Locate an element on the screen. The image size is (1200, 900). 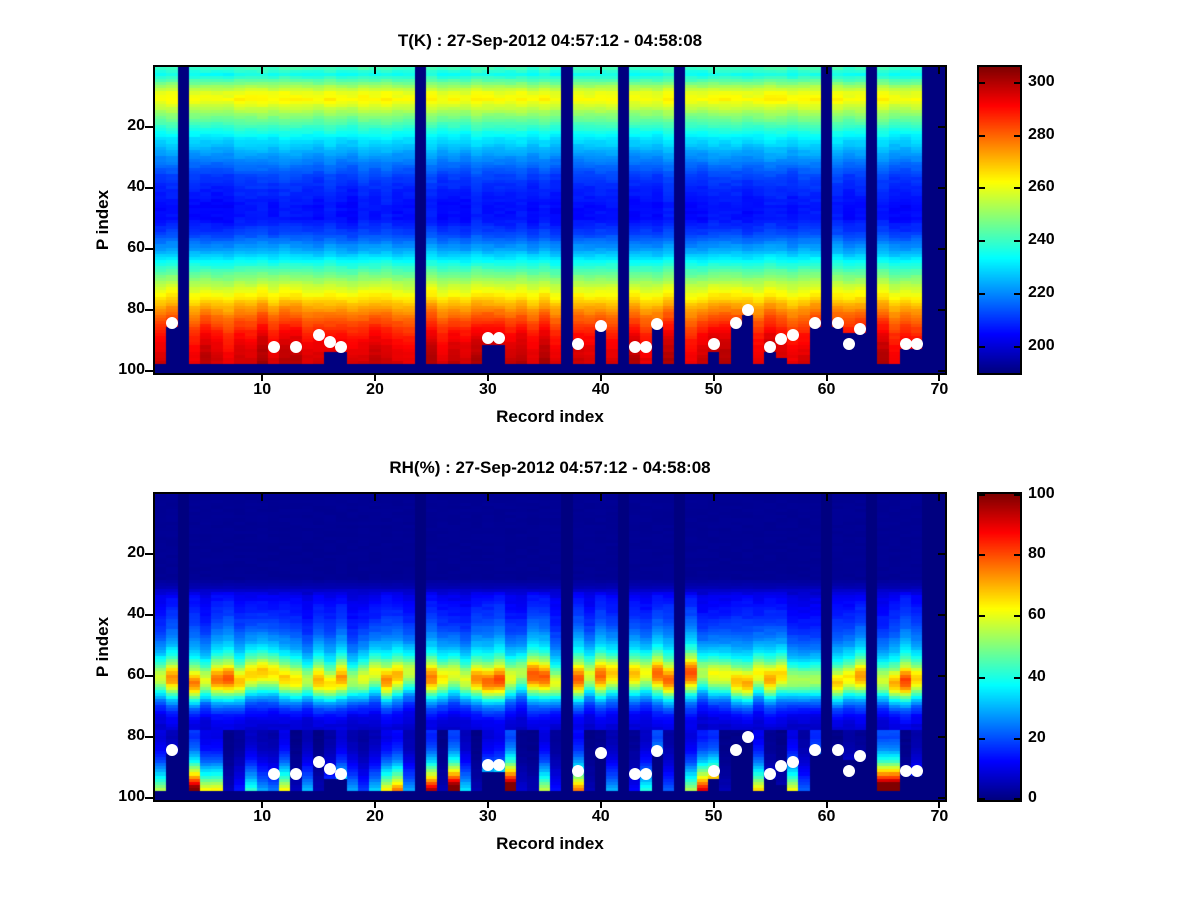
colorbar-tick-label: 100 is located at coordinates (1041, 493).